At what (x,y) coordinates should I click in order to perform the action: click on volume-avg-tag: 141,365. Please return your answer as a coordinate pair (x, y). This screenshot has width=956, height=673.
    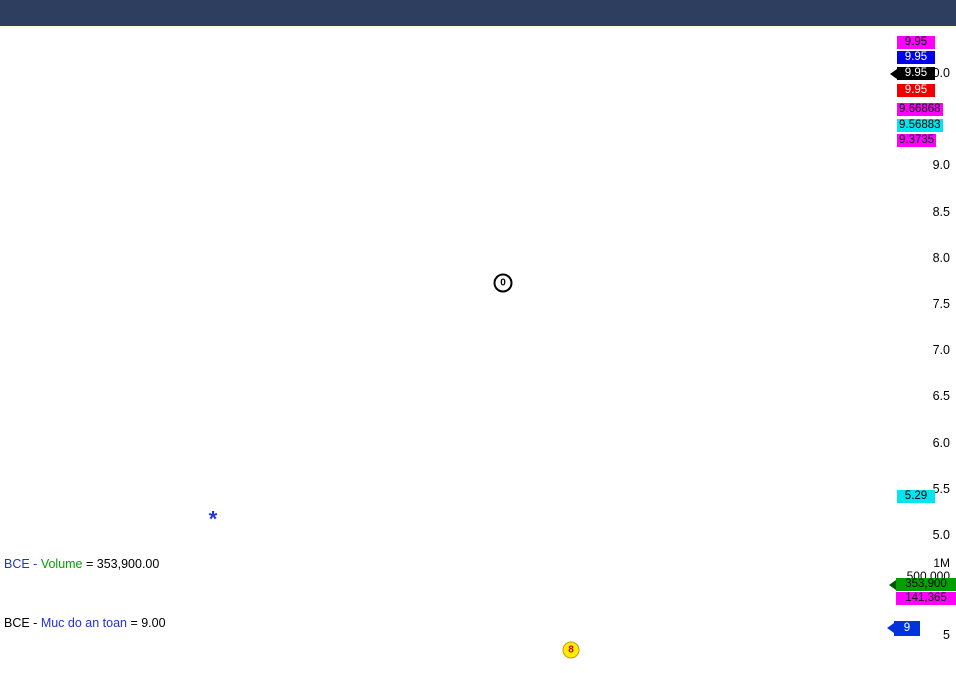
    Looking at the image, I should click on (926, 598).